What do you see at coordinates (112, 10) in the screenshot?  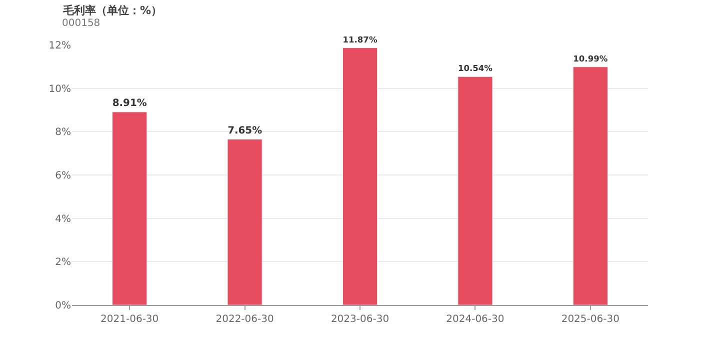 I see `chart-title: 毛利率（单位：%）` at bounding box center [112, 10].